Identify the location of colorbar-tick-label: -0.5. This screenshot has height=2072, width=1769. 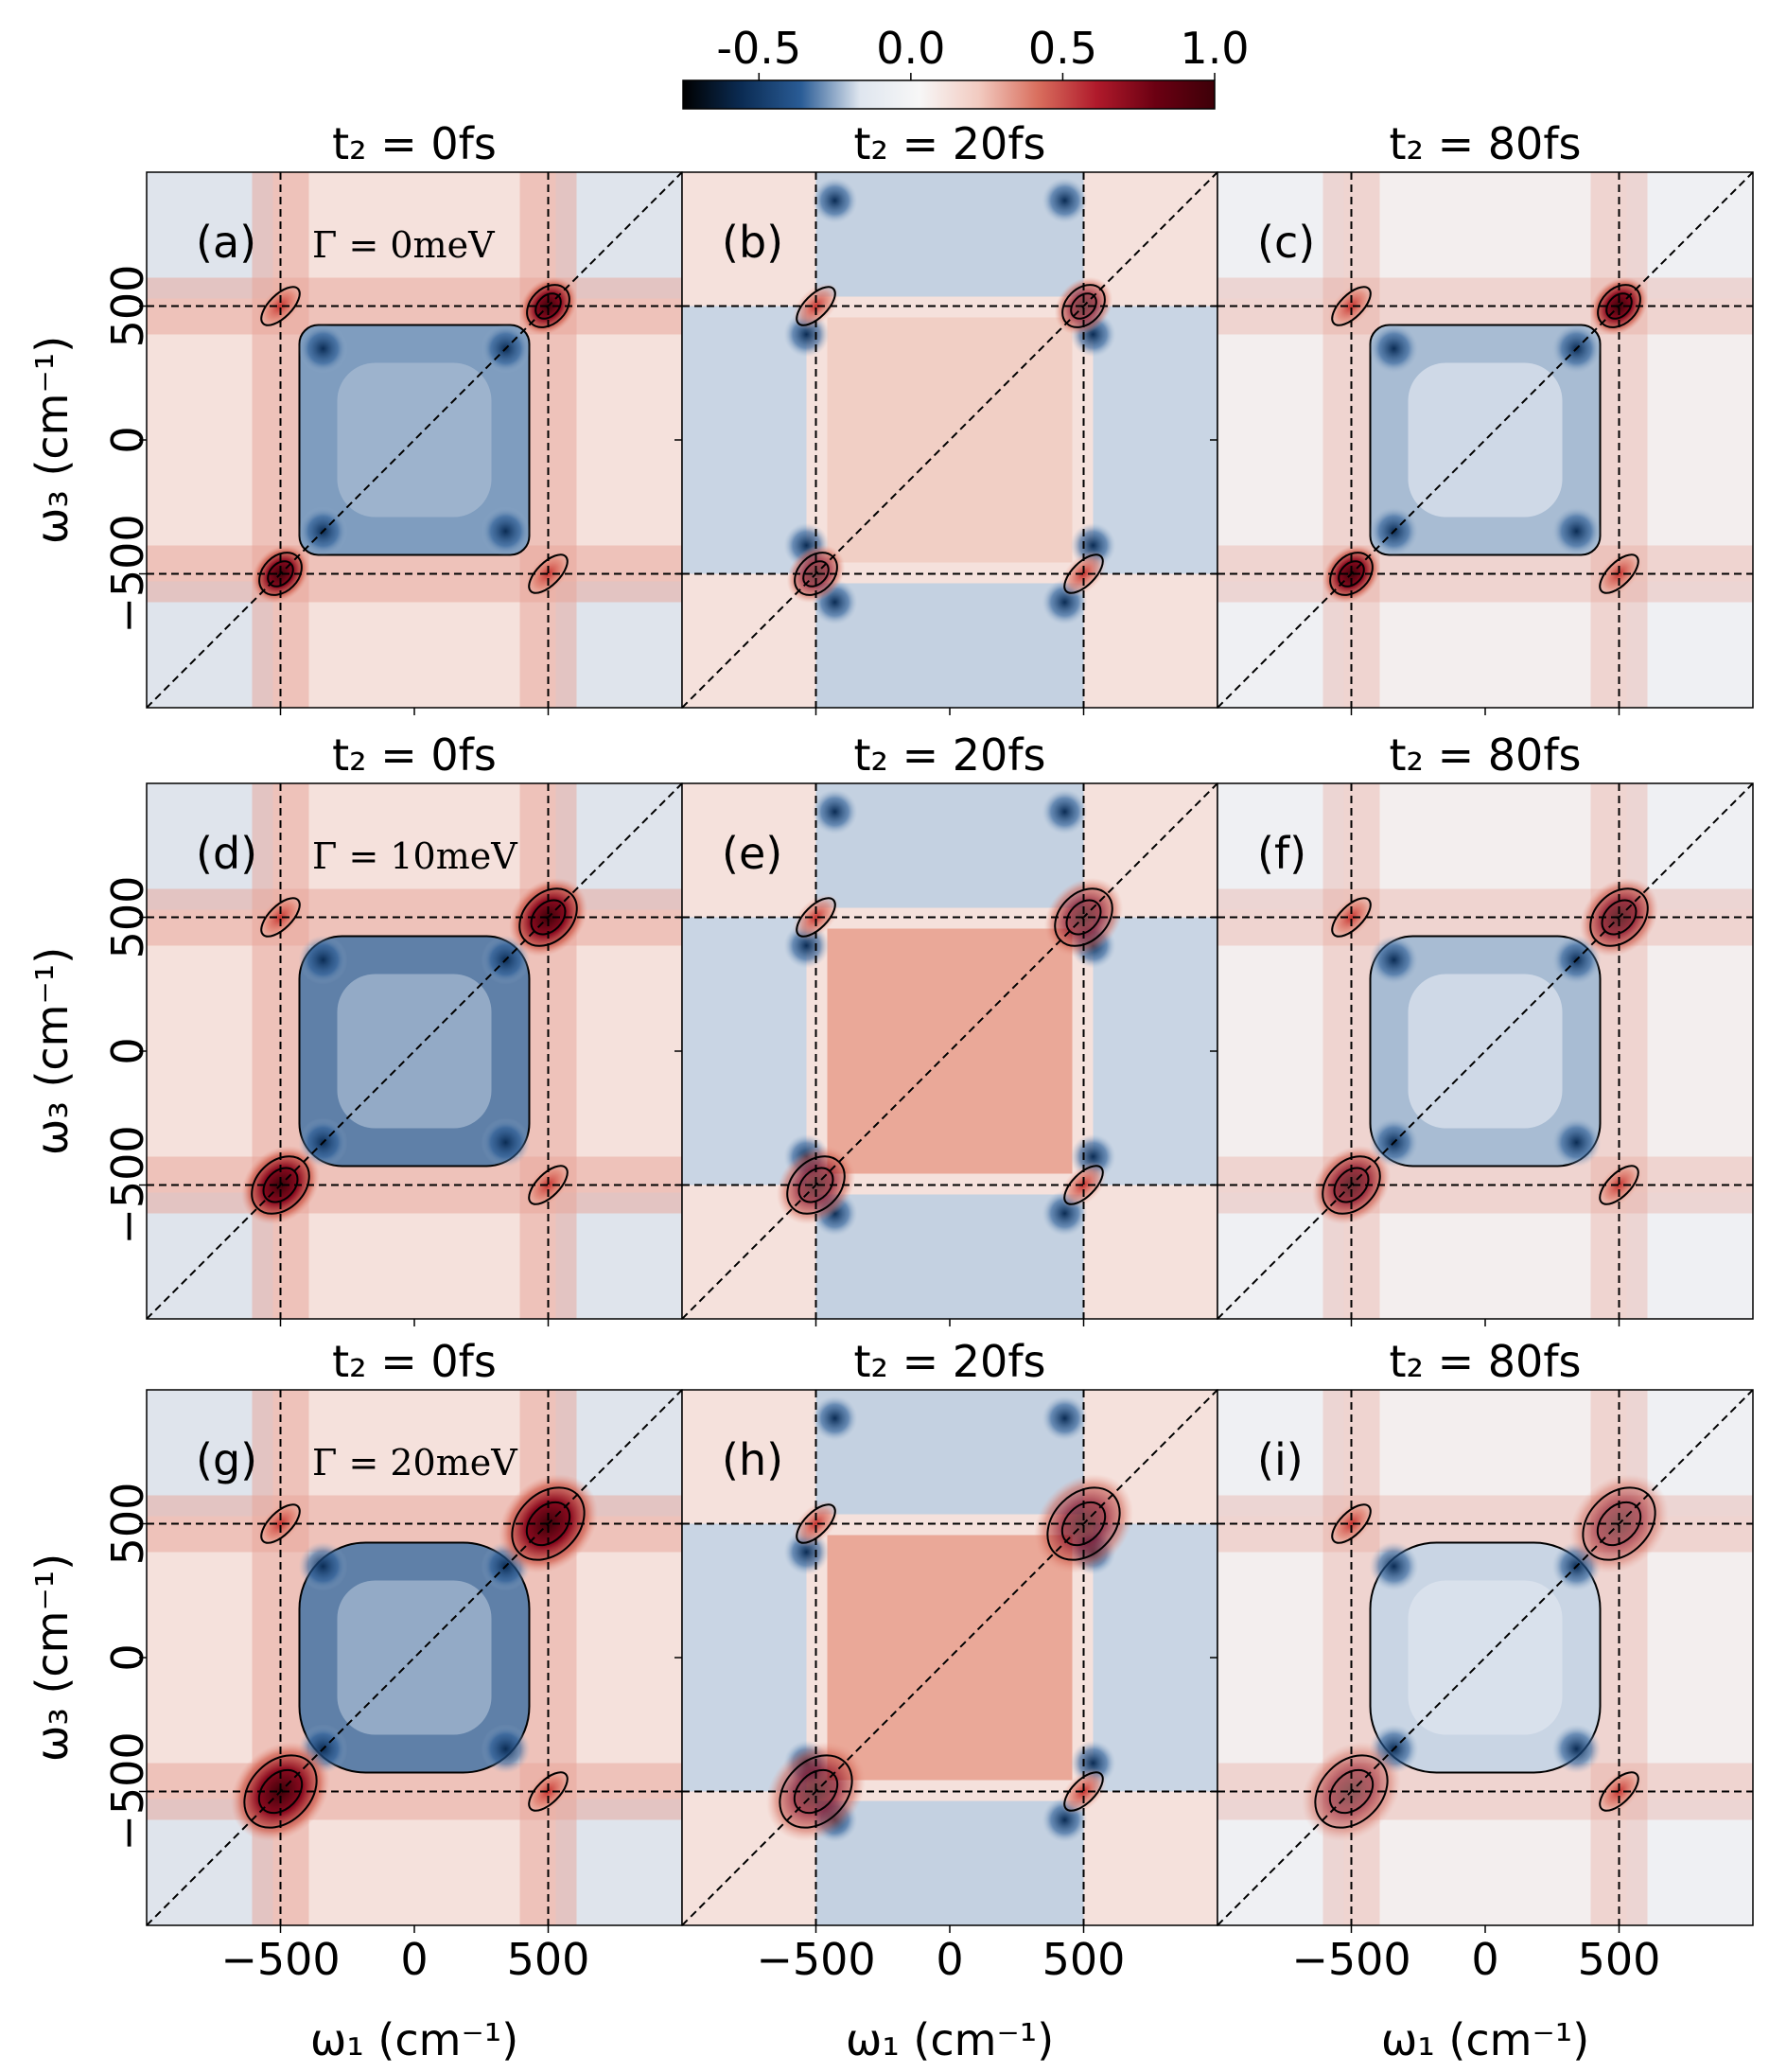
(758, 48).